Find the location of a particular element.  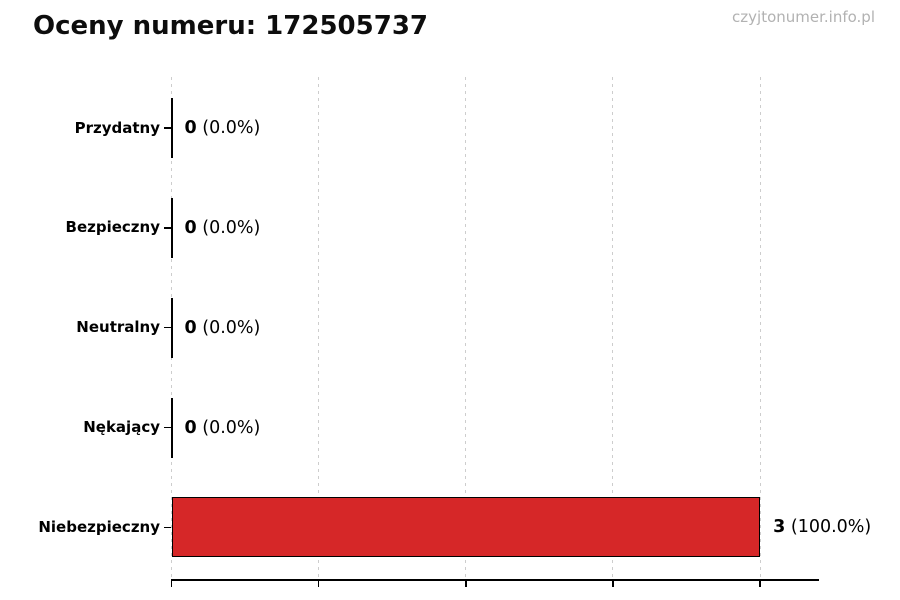

zero-bar-bezpieczny is located at coordinates (171, 227).